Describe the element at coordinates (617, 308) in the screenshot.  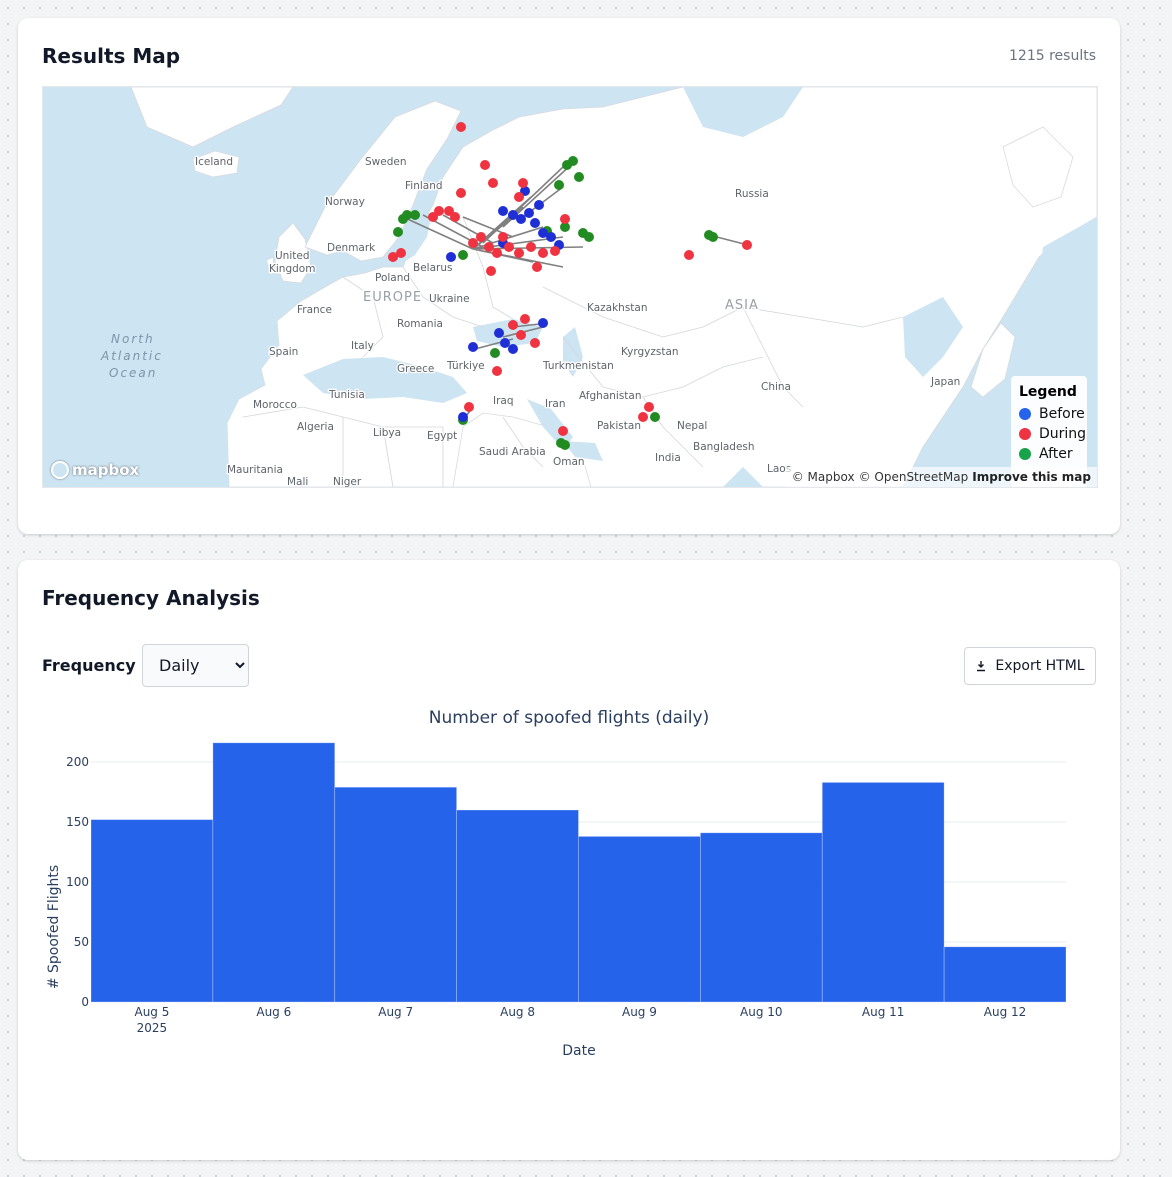
I see `map-label-kazakhstan: Kazakhstan` at that location.